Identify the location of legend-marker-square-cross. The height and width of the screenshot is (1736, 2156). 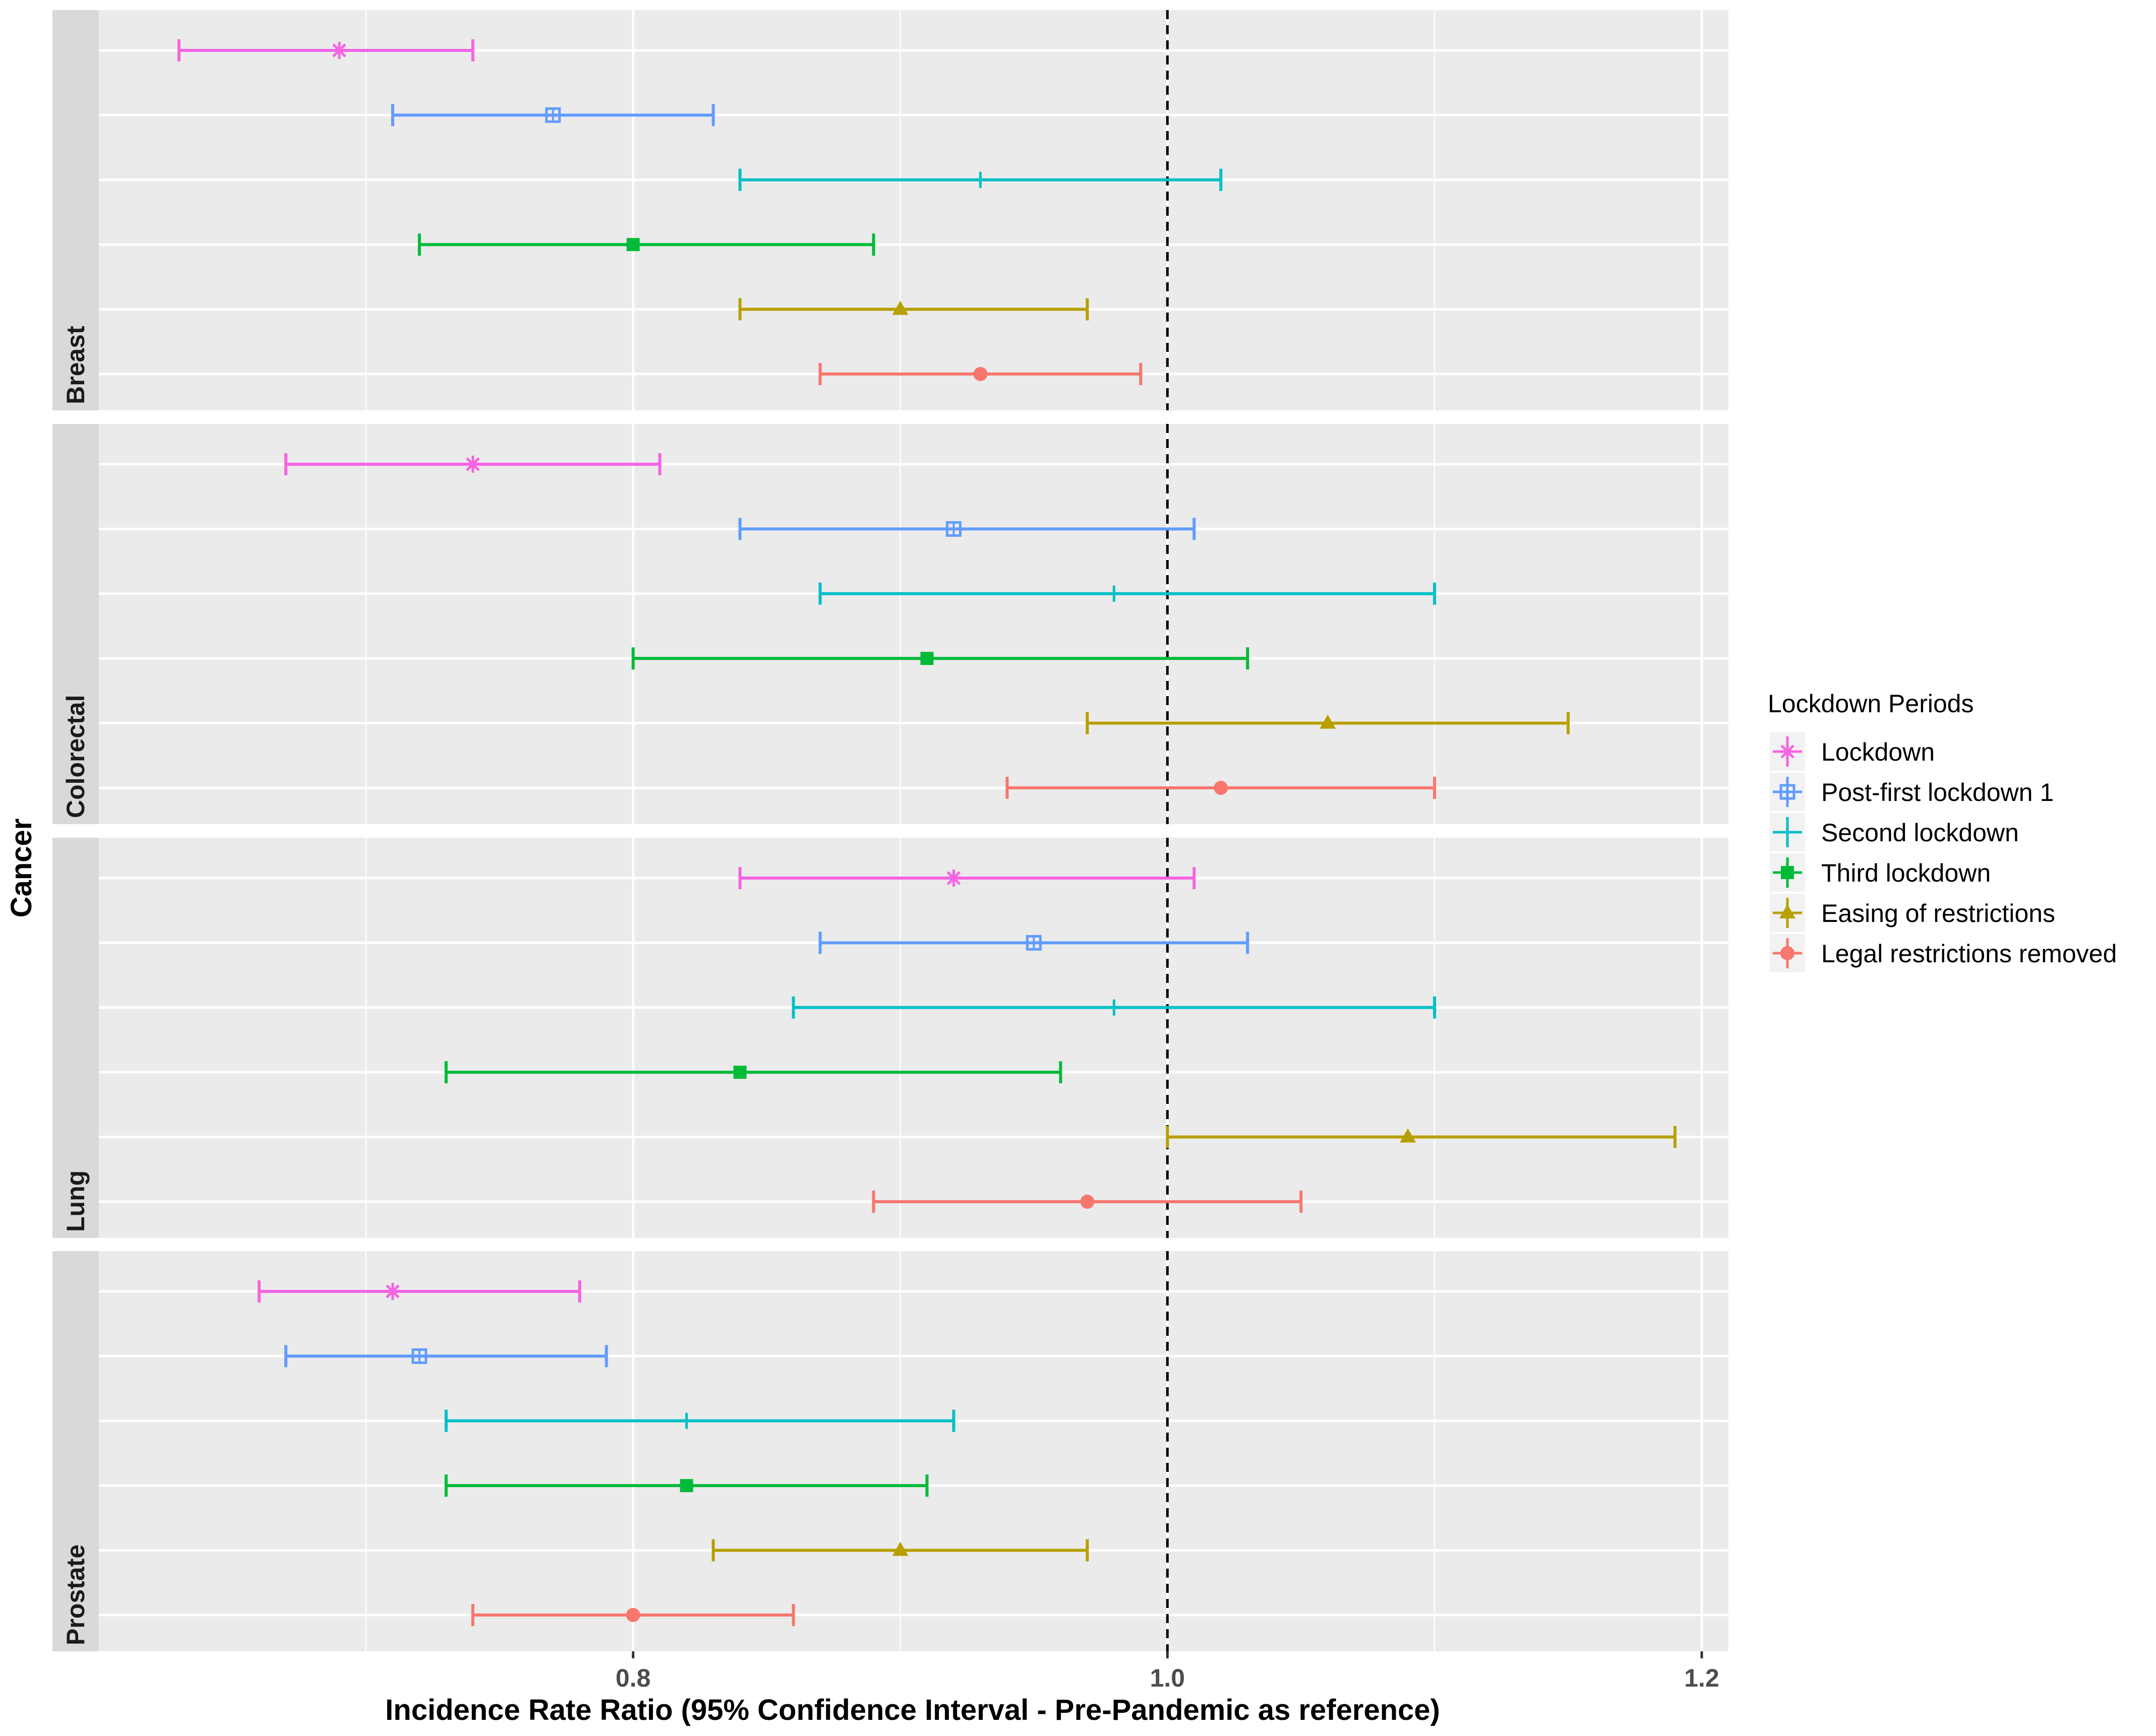
(1787, 792).